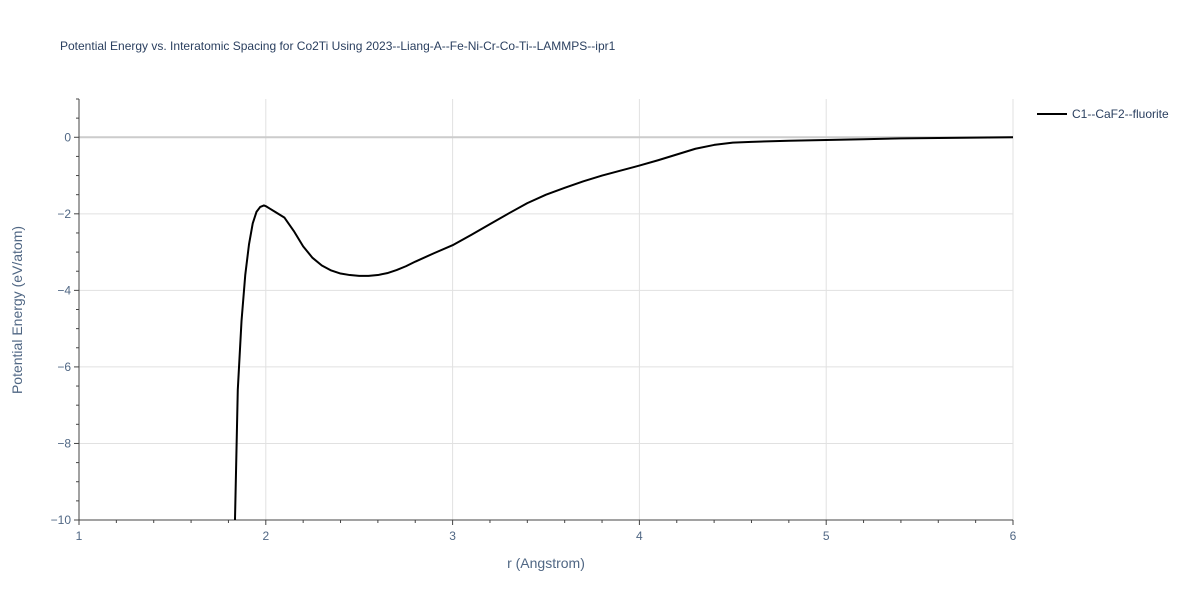  Describe the element at coordinates (64, 214) in the screenshot. I see `y-tick-label: −2` at that location.